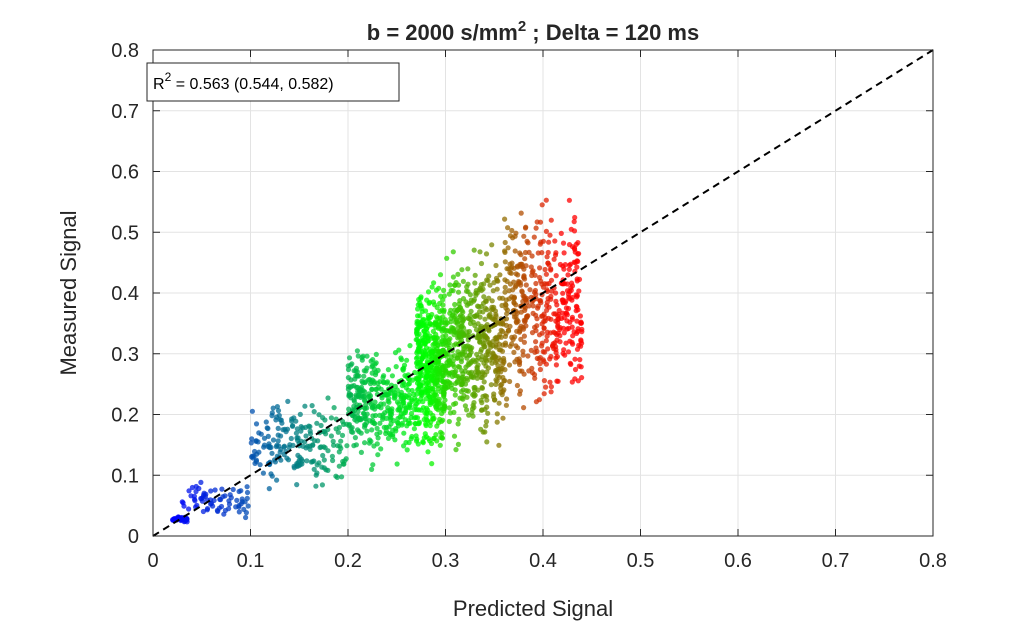  Describe the element at coordinates (125, 294) in the screenshot. I see `y-tick-label: 0.4` at that location.